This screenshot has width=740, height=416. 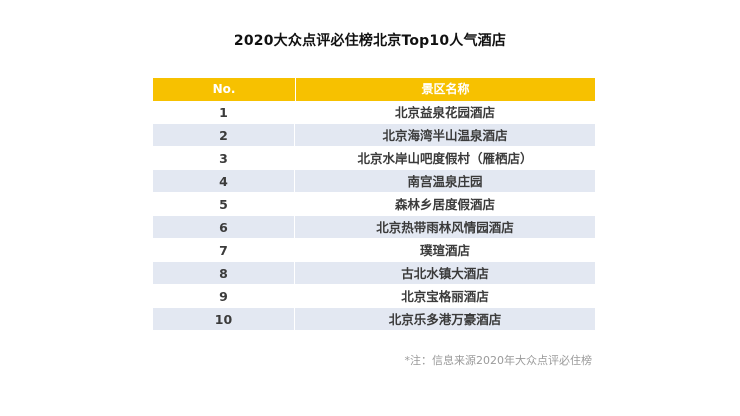 What do you see at coordinates (445, 181) in the screenshot?
I see `hotel-name: 南宫温泉庄园` at bounding box center [445, 181].